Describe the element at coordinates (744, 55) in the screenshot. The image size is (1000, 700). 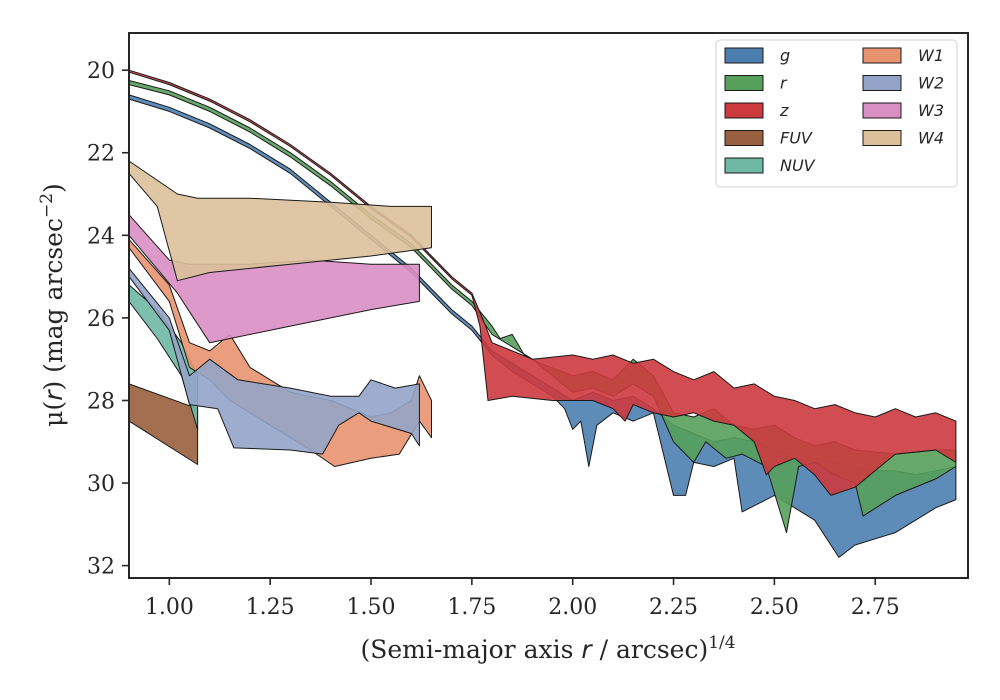
I see `legend-swatch-g` at that location.